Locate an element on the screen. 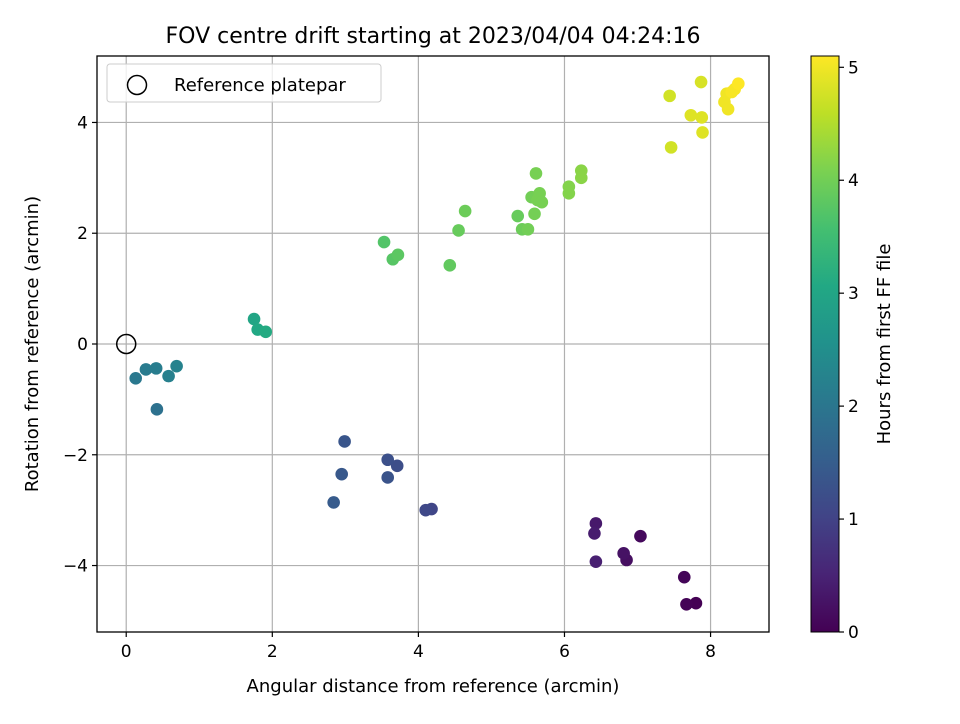 This screenshot has height=724, width=960. colorbar-ticks: 0 1 2 3 4 5 is located at coordinates (849, 350).